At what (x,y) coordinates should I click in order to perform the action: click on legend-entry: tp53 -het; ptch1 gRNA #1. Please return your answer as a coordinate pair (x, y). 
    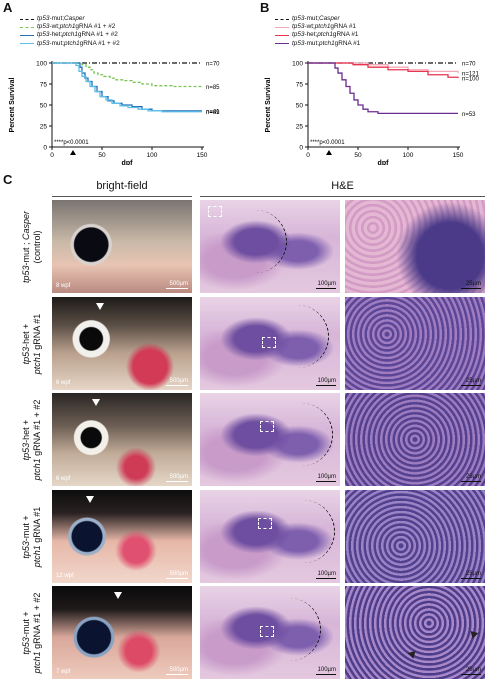
    Looking at the image, I should click on (317, 35).